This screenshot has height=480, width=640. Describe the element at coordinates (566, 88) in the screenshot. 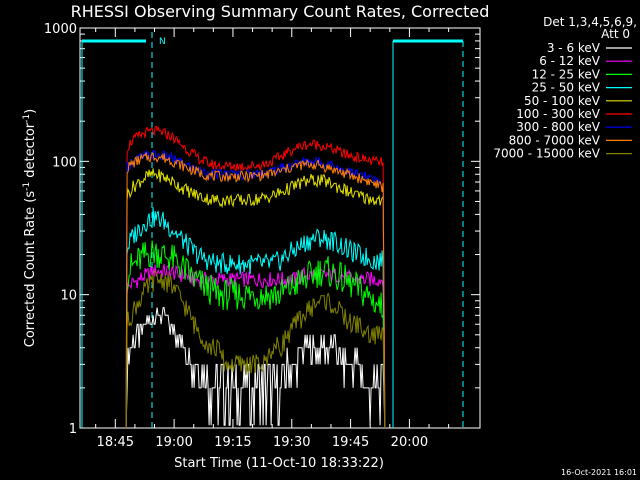

I see `legend-entry-label: 25 - 50 keV` at that location.